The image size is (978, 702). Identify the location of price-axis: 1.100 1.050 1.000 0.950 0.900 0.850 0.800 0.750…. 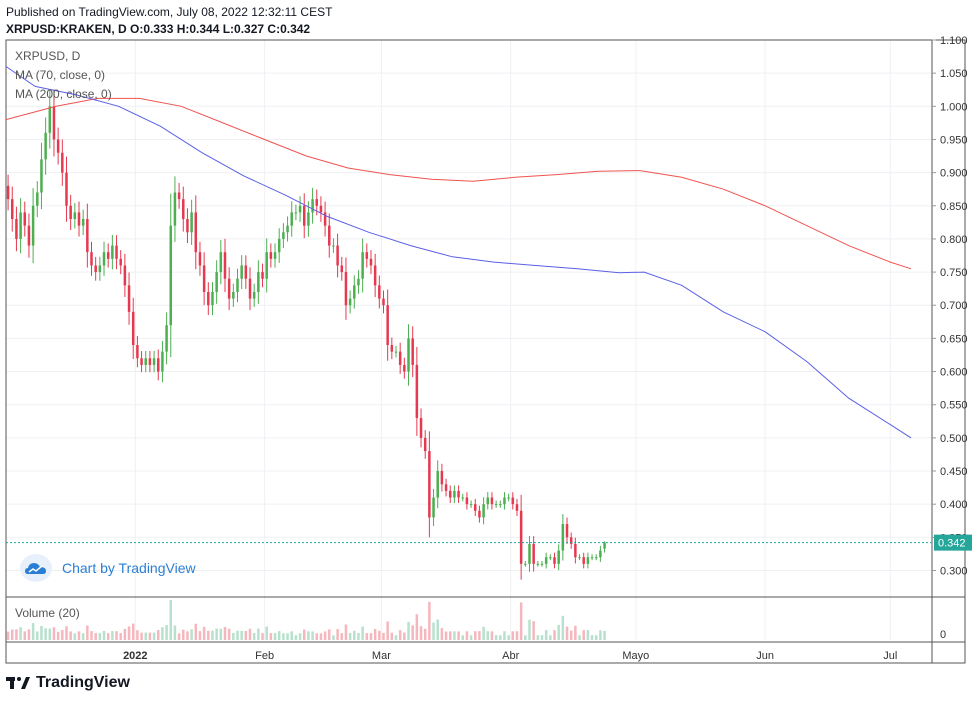
(952, 338).